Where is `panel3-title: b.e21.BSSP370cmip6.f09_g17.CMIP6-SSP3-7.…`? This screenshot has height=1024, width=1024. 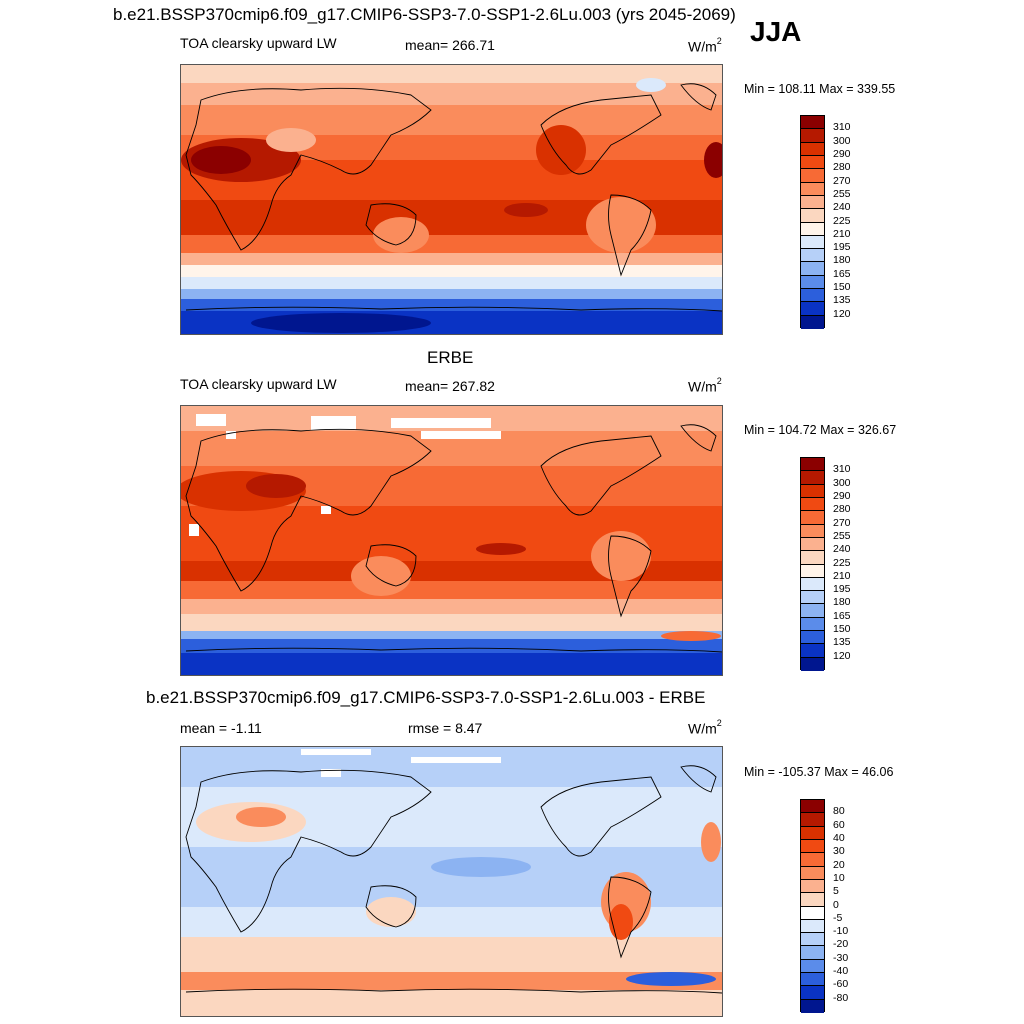 panel3-title: b.e21.BSSP370cmip6.f09_g17.CMIP6-SSP3-7.… is located at coordinates (426, 697).